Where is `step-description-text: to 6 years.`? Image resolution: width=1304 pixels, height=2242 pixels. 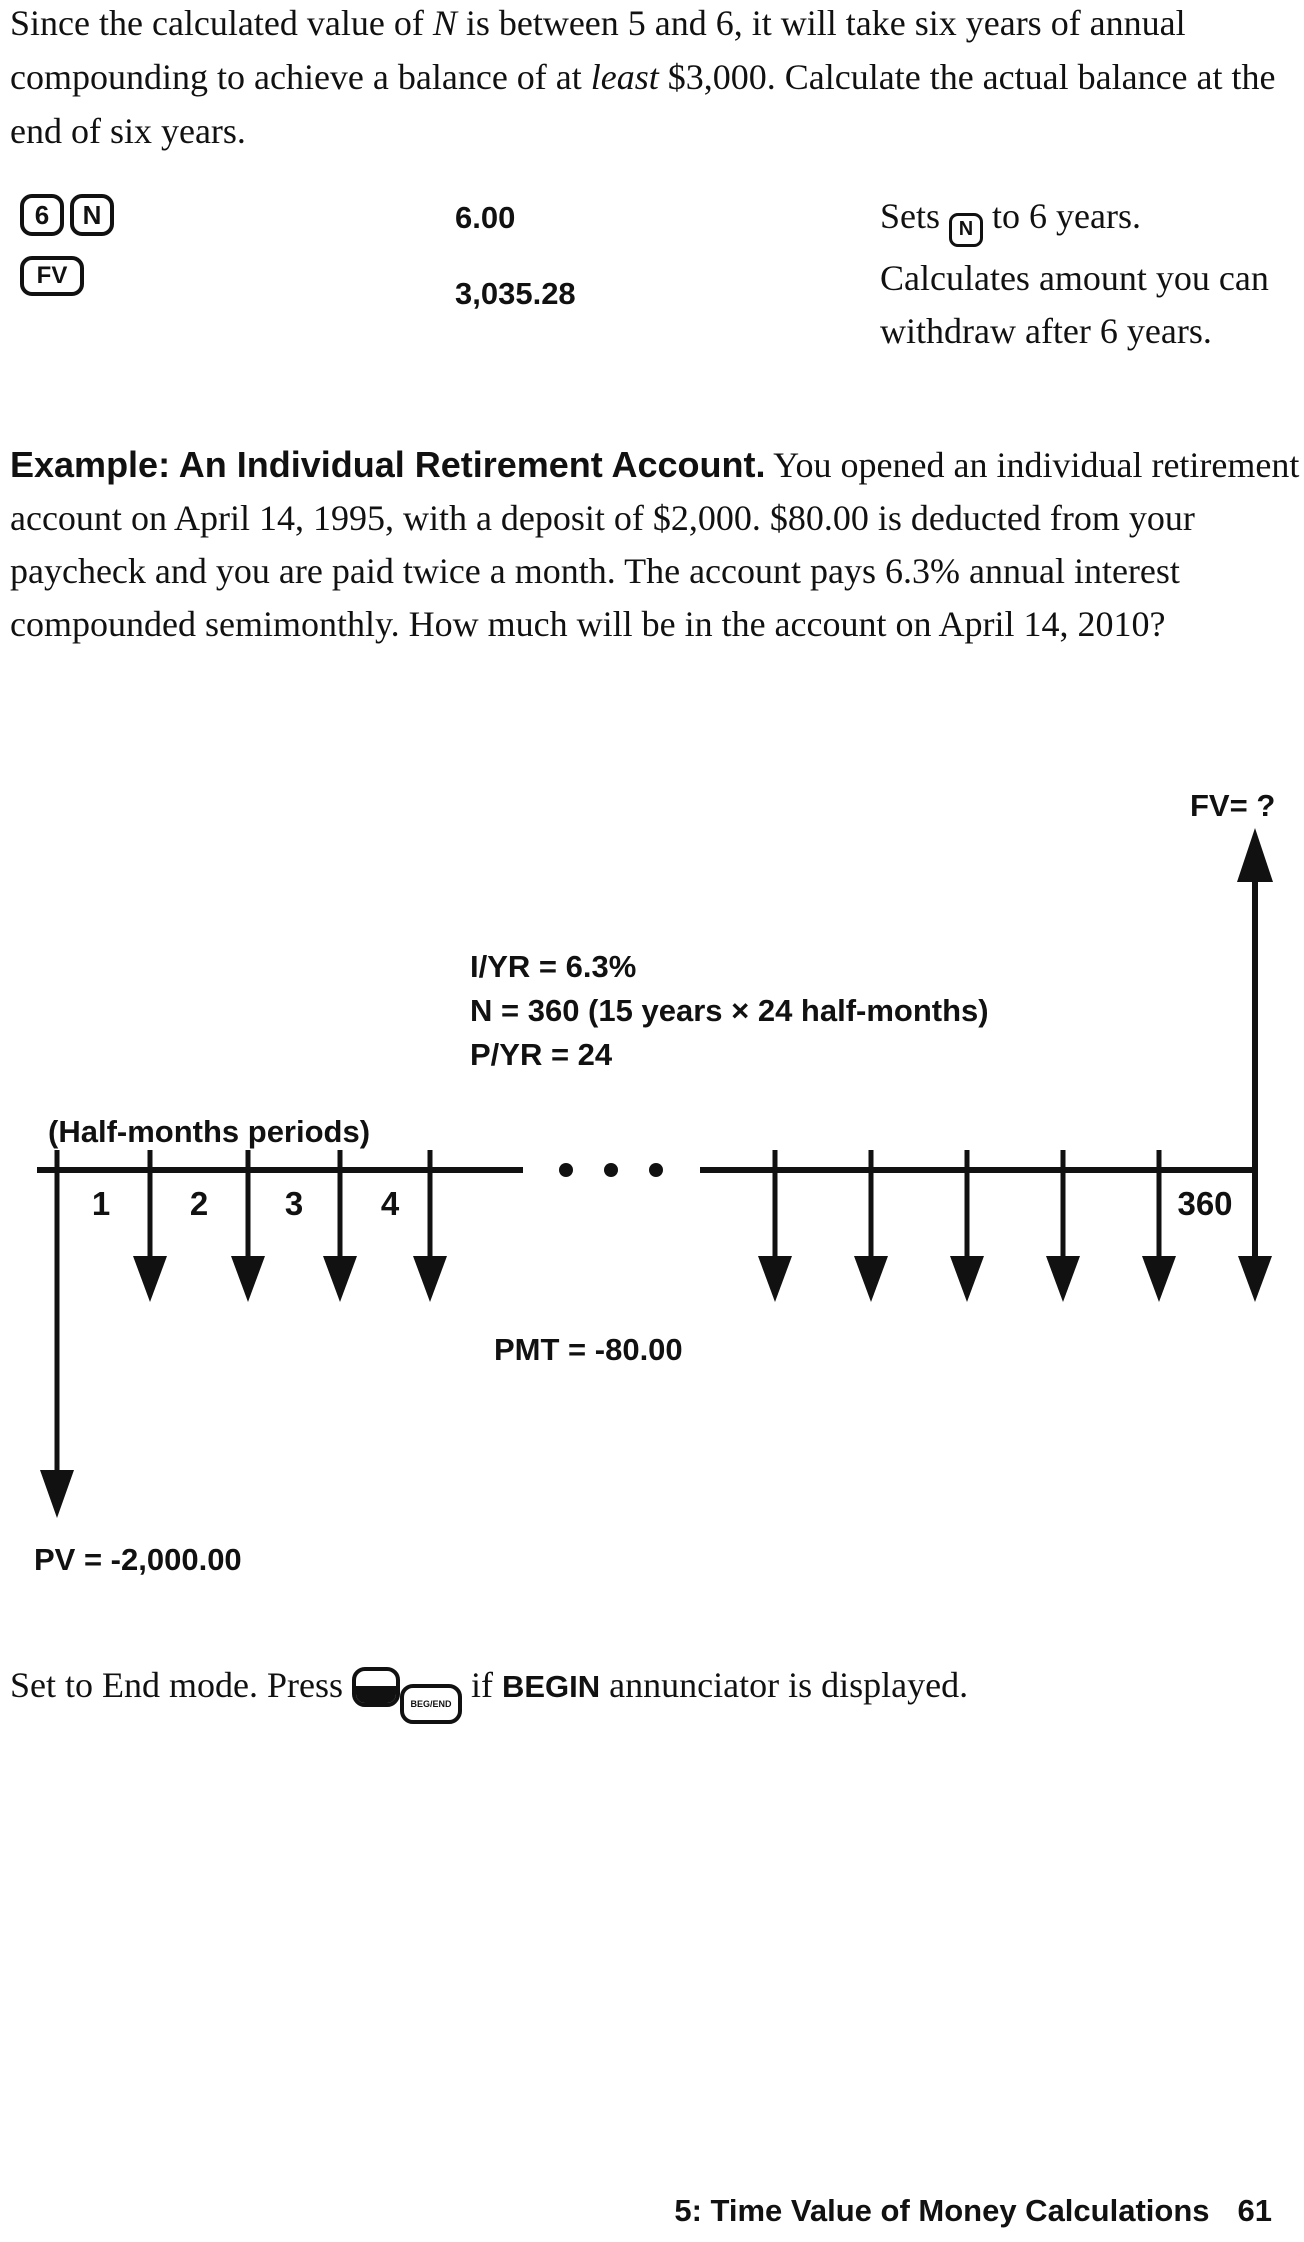 step-description-text: to 6 years. is located at coordinates (1062, 216).